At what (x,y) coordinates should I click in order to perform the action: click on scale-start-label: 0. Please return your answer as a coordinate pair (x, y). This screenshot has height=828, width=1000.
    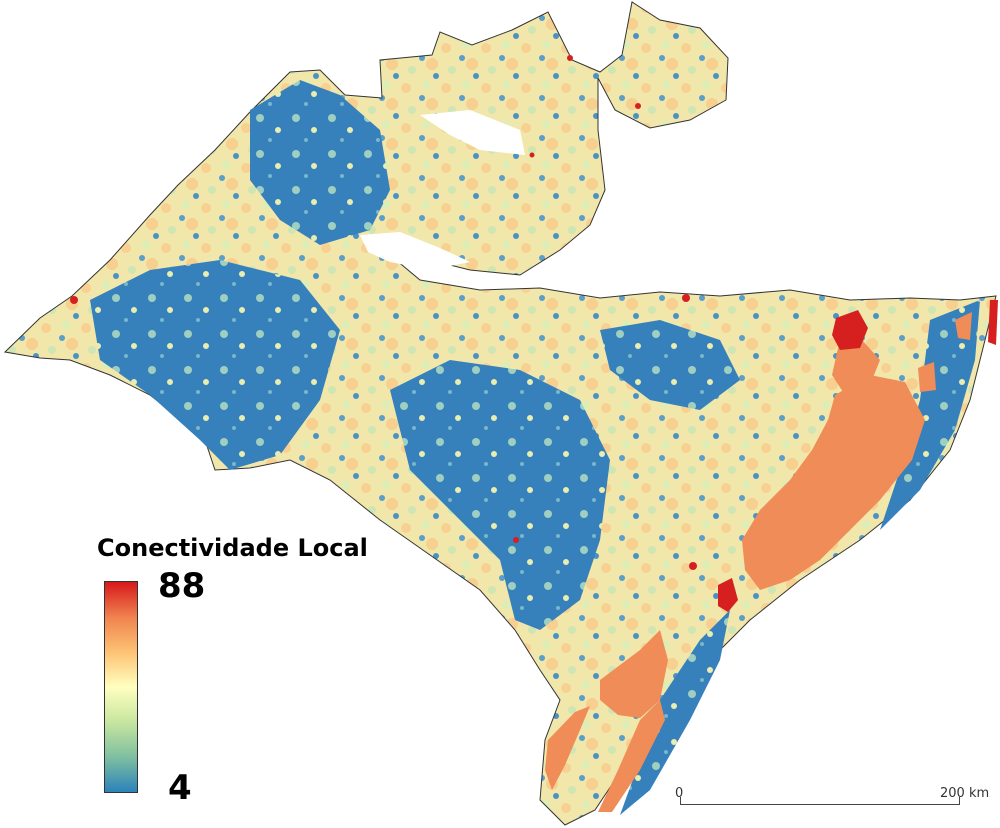
    Looking at the image, I should click on (679, 793).